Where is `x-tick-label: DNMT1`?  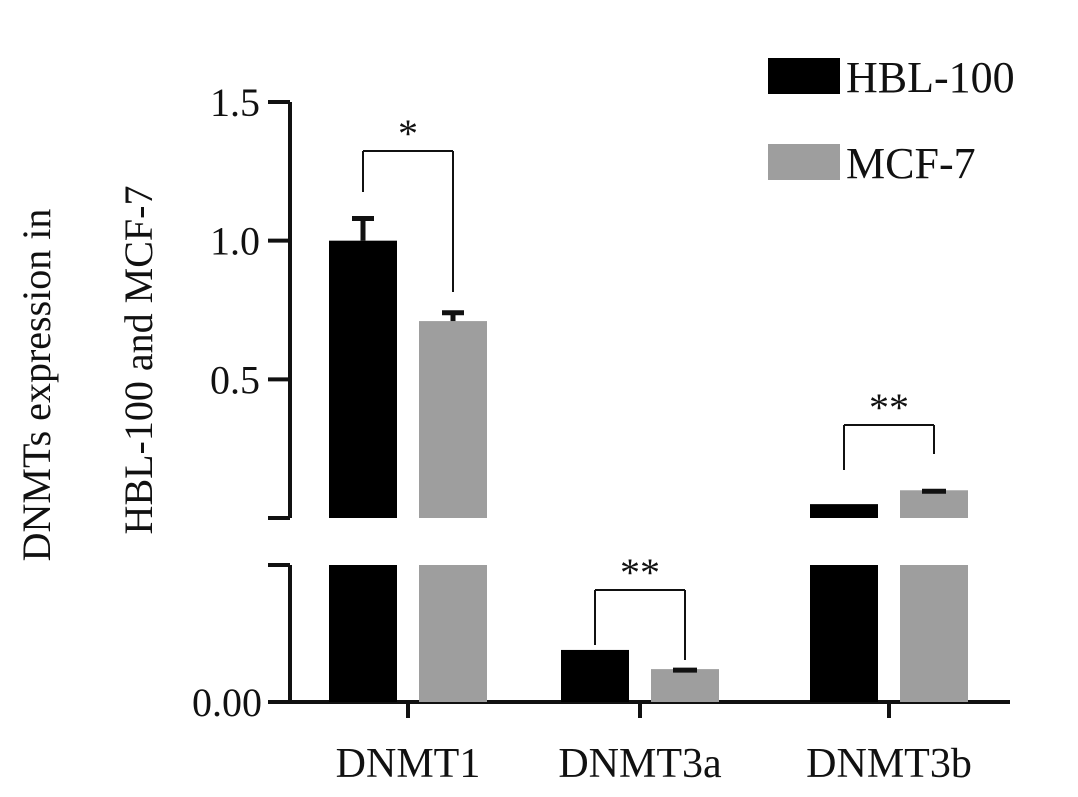 x-tick-label: DNMT1 is located at coordinates (408, 764).